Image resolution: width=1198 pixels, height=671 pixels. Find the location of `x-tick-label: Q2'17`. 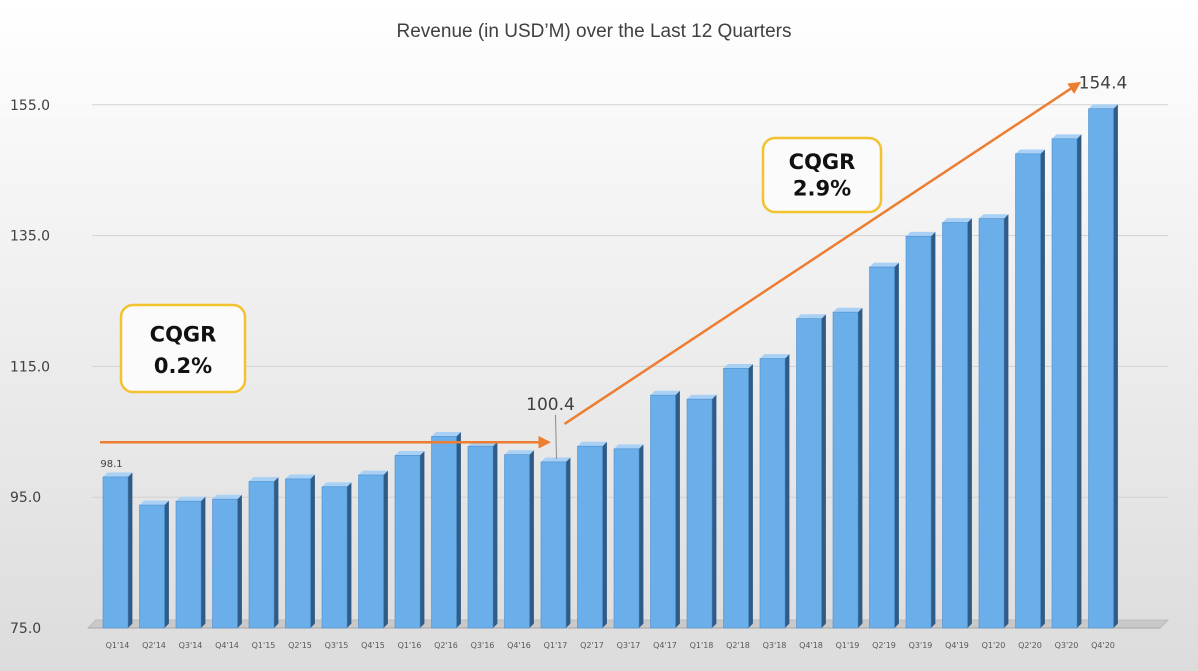

x-tick-label: Q2'17 is located at coordinates (592, 645).